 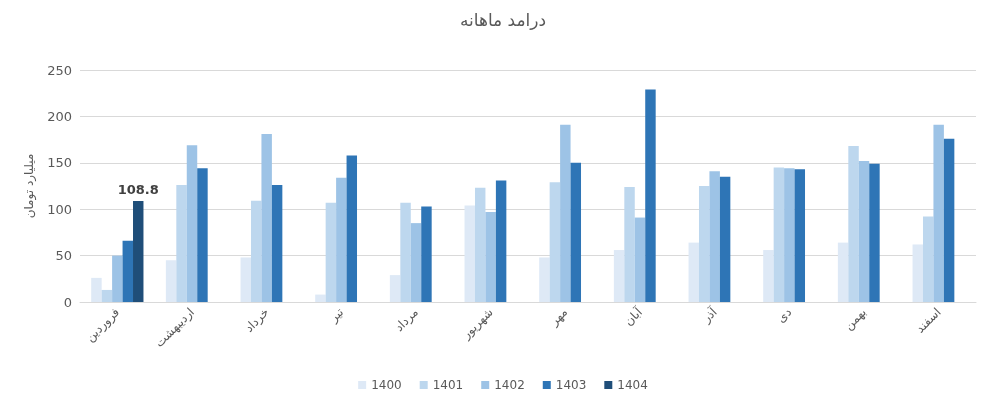 I want to click on x-tick-label: فروردین, so click(x=102, y=325).